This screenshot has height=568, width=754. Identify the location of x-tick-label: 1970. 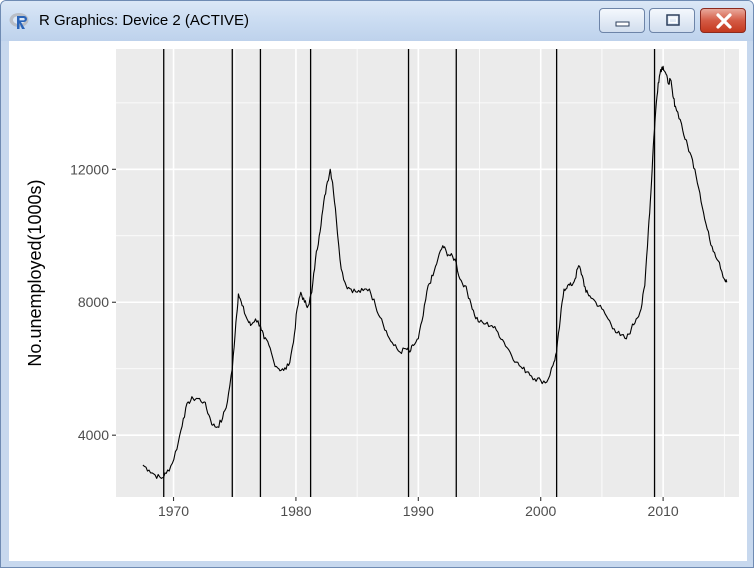
(173, 511).